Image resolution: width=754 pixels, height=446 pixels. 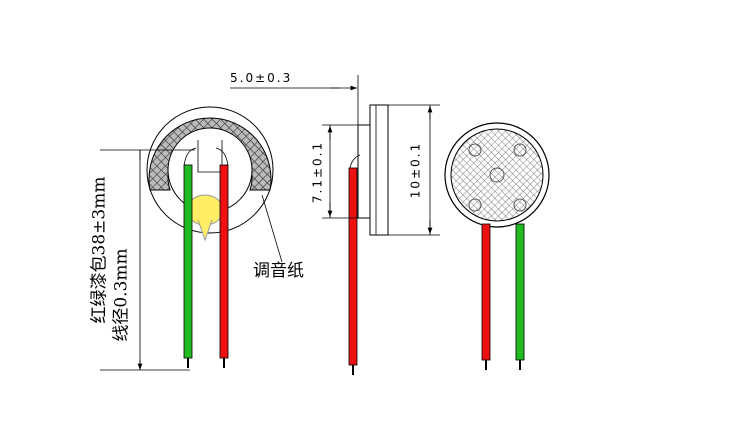 I want to click on back-view, so click(x=497, y=246).